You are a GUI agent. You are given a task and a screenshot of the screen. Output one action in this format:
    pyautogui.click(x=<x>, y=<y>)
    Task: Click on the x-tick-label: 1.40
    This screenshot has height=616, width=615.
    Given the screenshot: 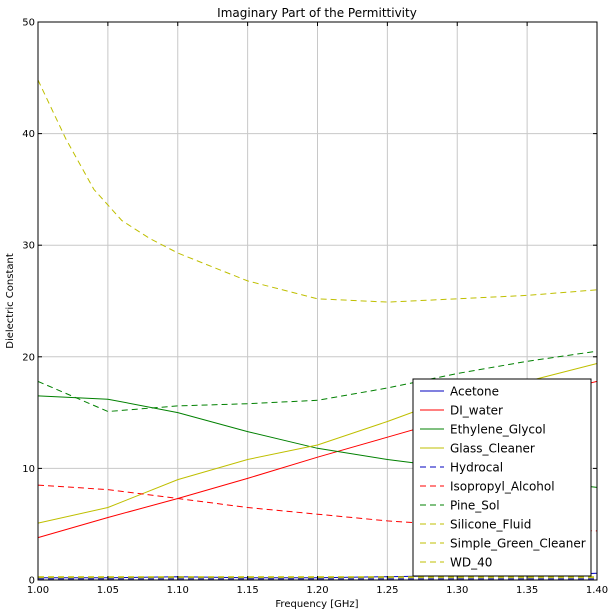 What is the action you would take?
    pyautogui.click(x=597, y=590)
    